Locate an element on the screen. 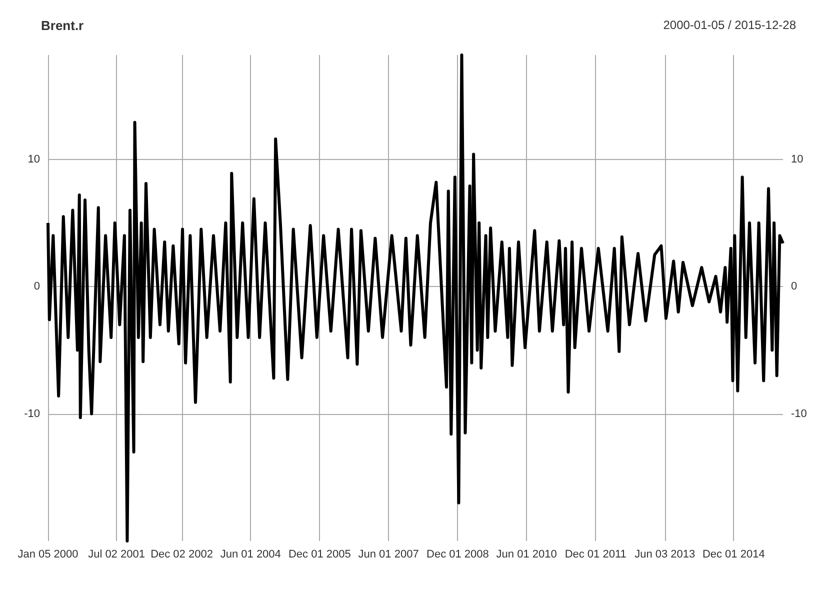  y-tick-label: 10 is located at coordinates (34, 159).